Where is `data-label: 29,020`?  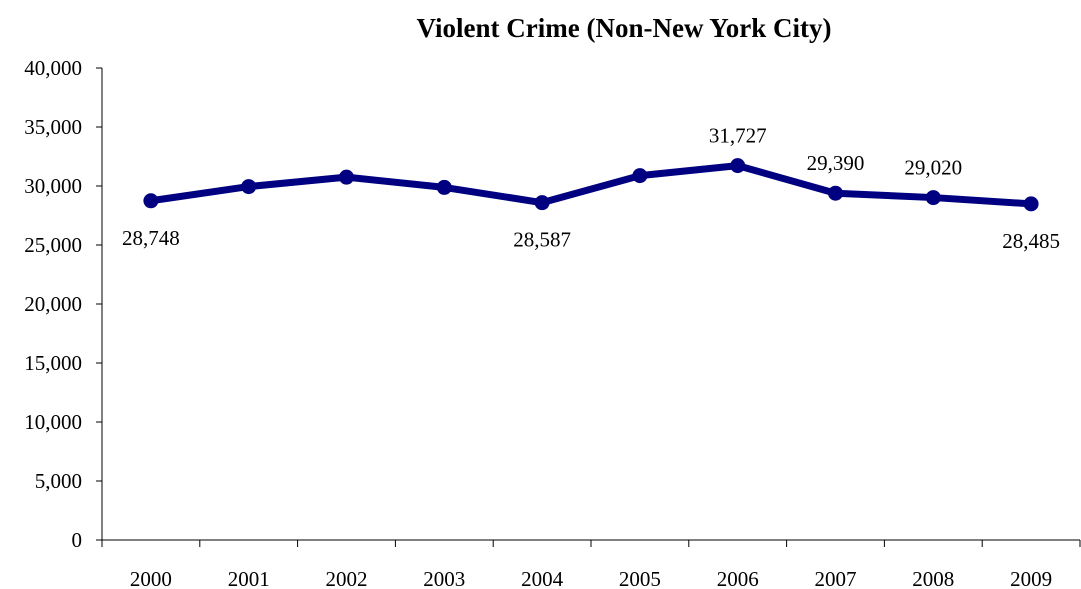
data-label: 29,020 is located at coordinates (933, 168).